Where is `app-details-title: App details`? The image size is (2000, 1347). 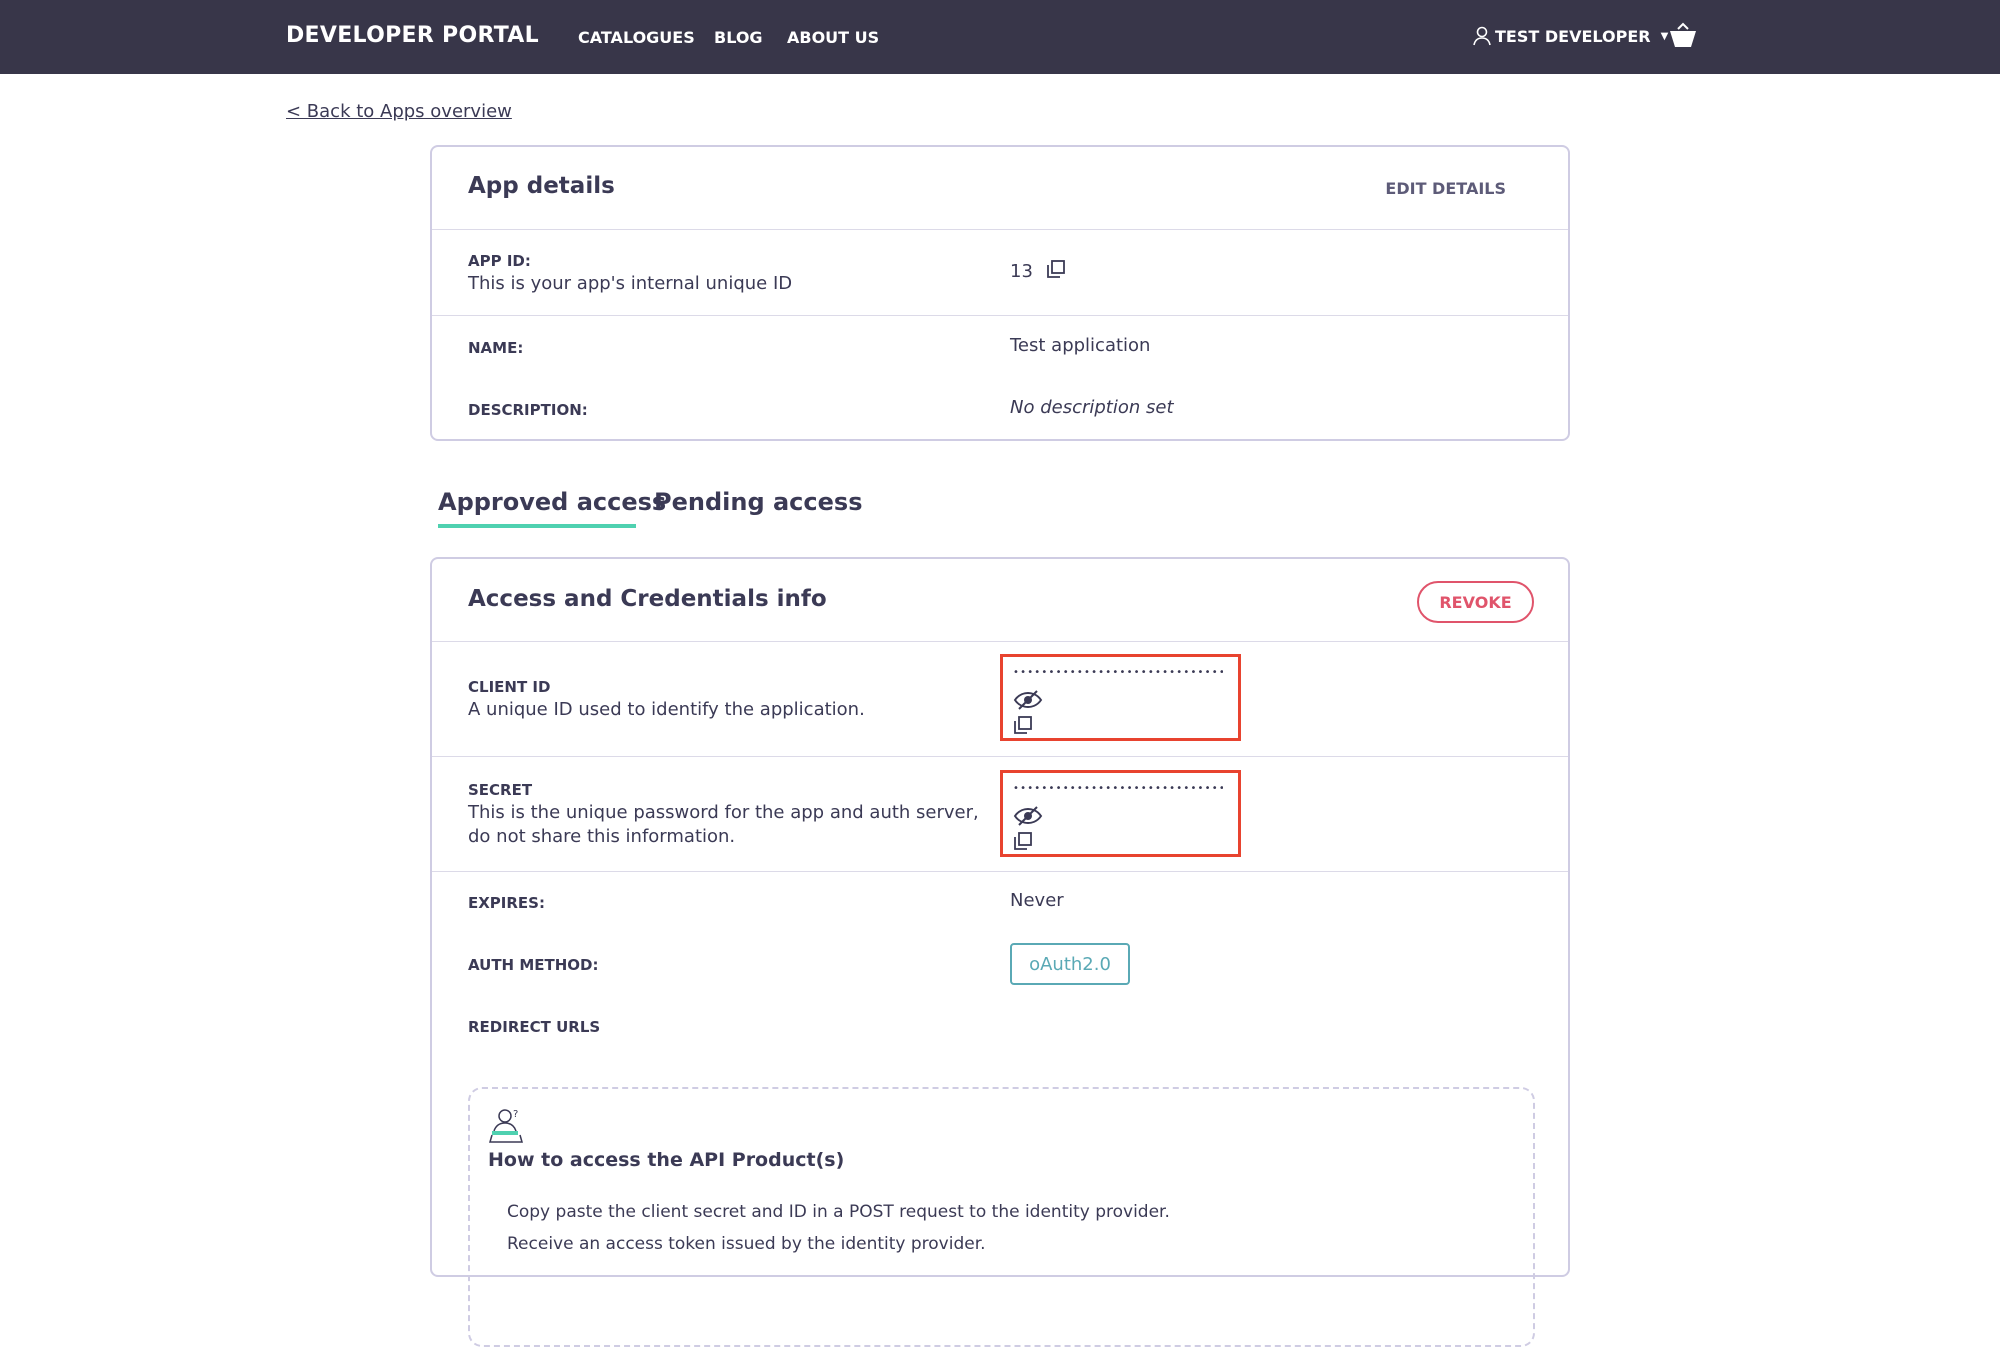
app-details-title: App details is located at coordinates (541, 186).